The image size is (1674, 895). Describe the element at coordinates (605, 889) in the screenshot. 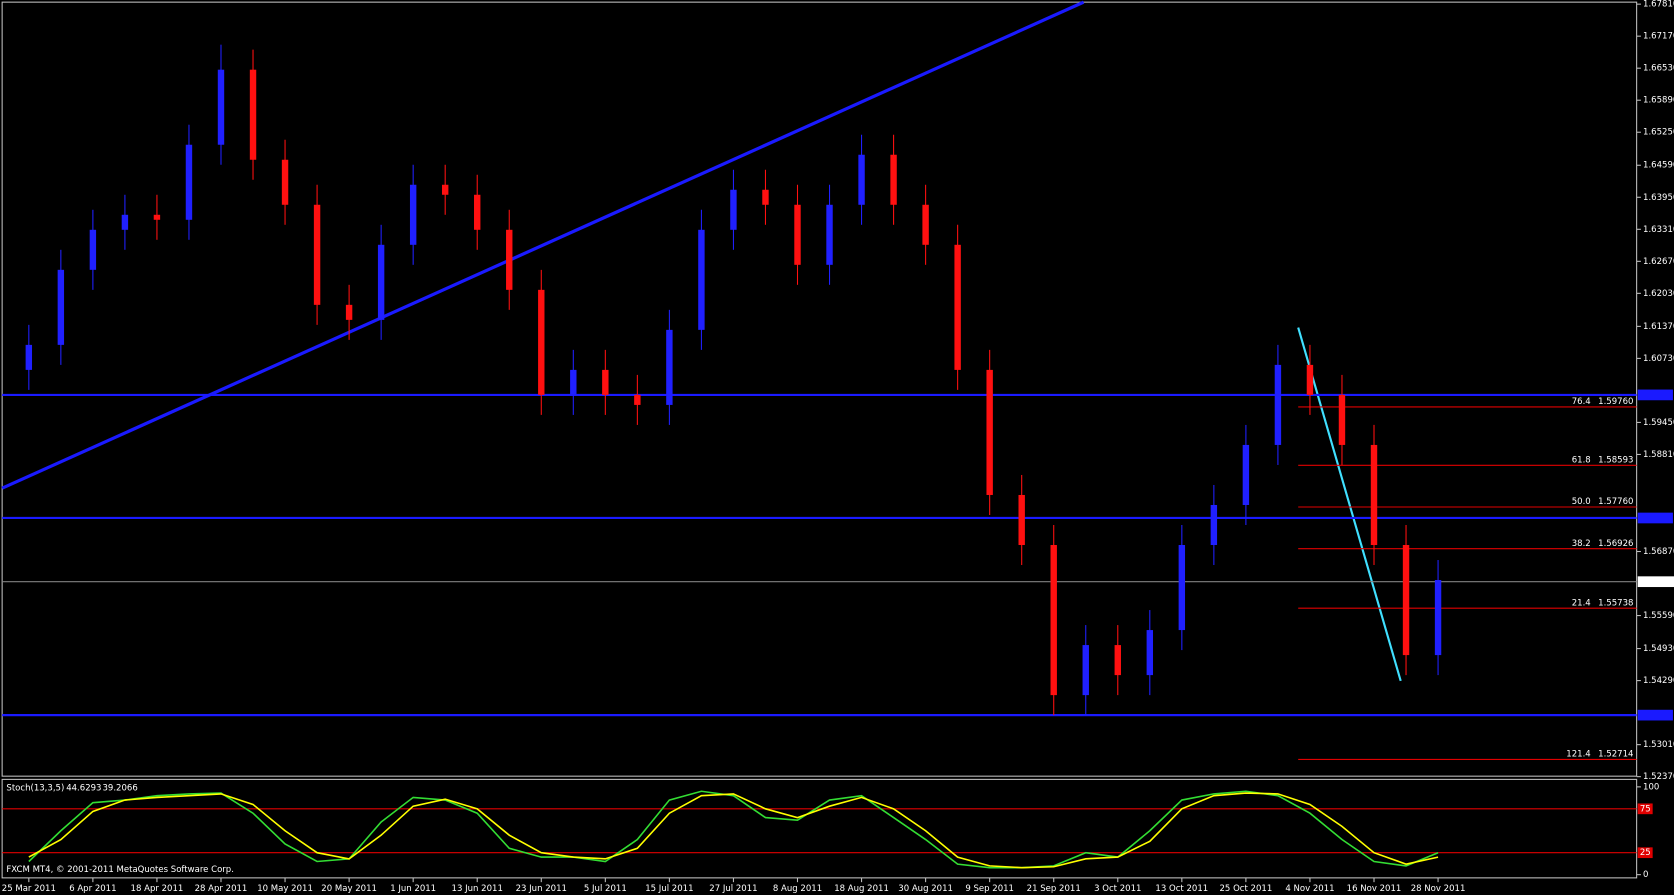

I see `x-tick-label: 5 Jul 2011` at that location.